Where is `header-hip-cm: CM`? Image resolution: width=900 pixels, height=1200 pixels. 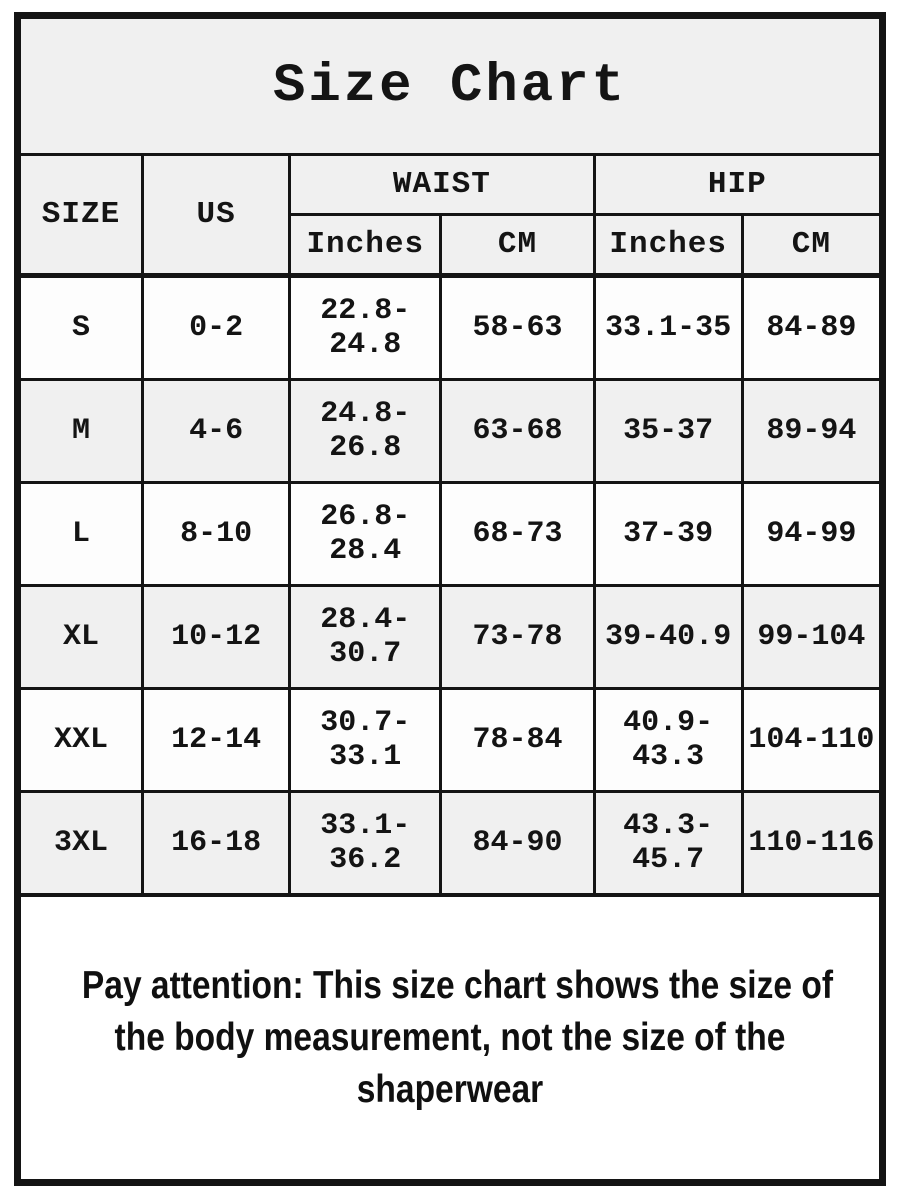
header-hip-cm: CM is located at coordinates (812, 245).